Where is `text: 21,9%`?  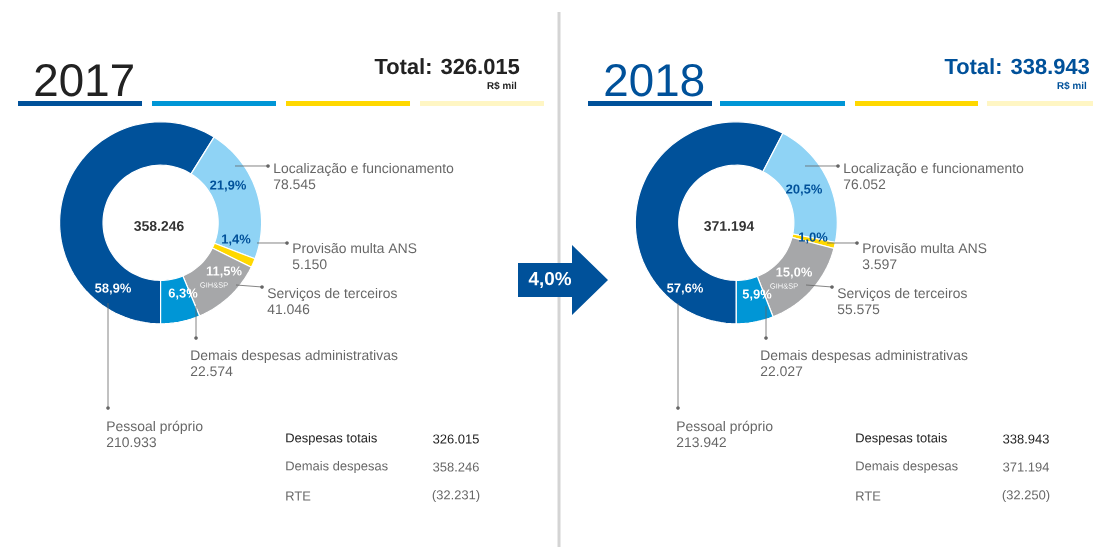
text: 21,9% is located at coordinates (228, 186).